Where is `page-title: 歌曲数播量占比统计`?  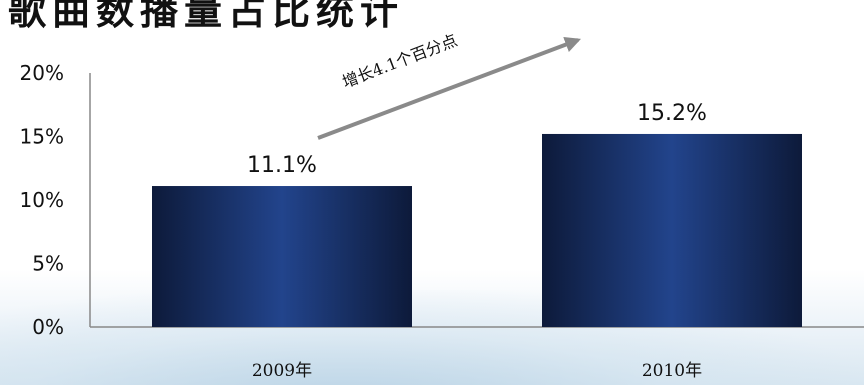 page-title: 歌曲数播量占比统计 is located at coordinates (206, 16).